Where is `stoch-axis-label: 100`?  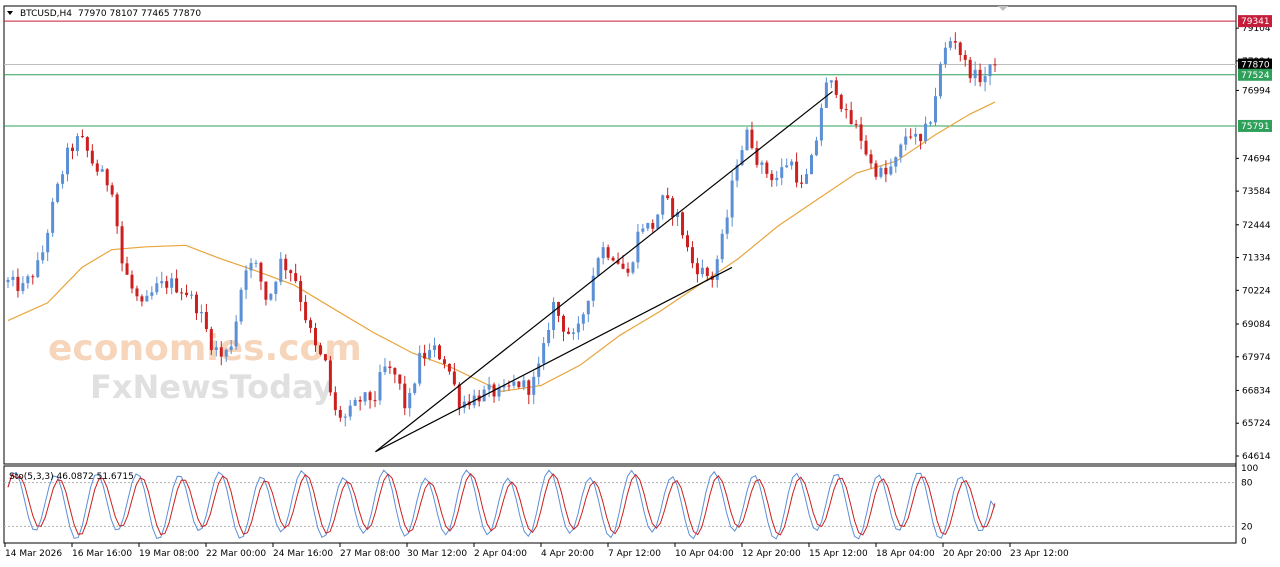 stoch-axis-label: 100 is located at coordinates (1249, 469).